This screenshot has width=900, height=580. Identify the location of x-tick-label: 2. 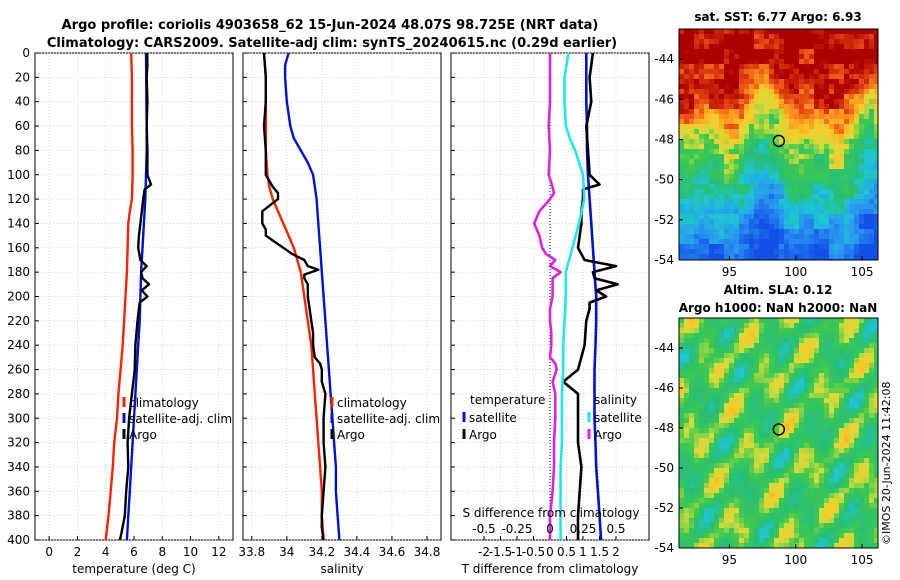
(78, 552).